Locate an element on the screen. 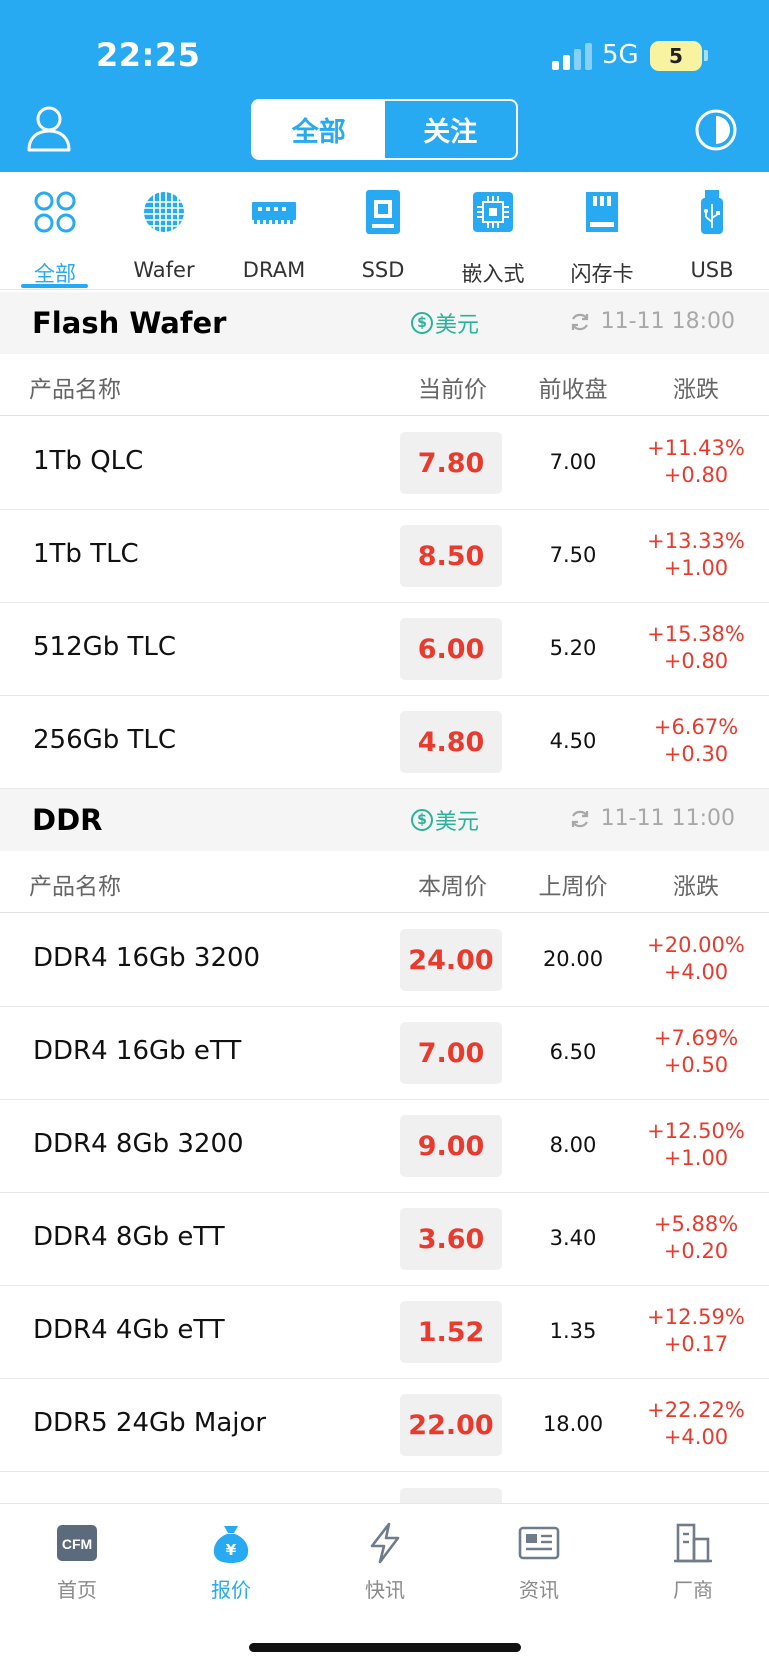  bottom-nav: CFM 首页 ¥ 报价 快讯 资讯 is located at coordinates (384, 1584).